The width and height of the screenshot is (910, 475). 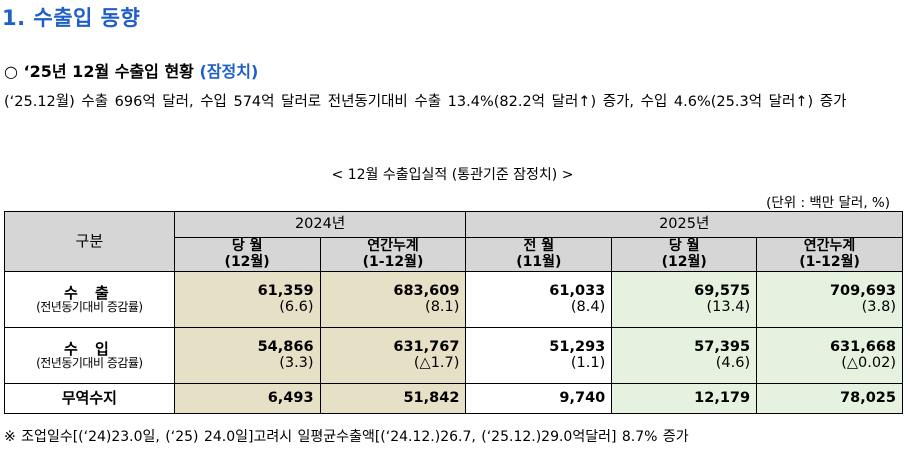 What do you see at coordinates (829, 299) in the screenshot?
I see `cell-export-2025-cumulative: 709,693 (3.8)` at bounding box center [829, 299].